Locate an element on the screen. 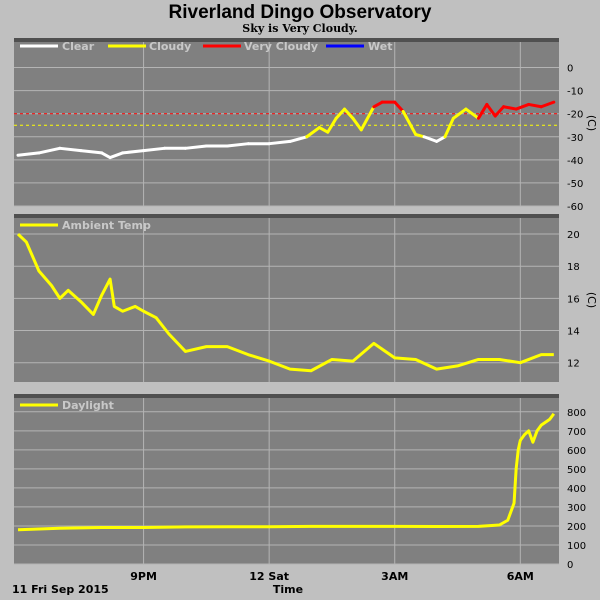 The height and width of the screenshot is (600, 600). daylight-y-ticks: 800 700 600 500 400 300 200 100 0 is located at coordinates (576, 489).